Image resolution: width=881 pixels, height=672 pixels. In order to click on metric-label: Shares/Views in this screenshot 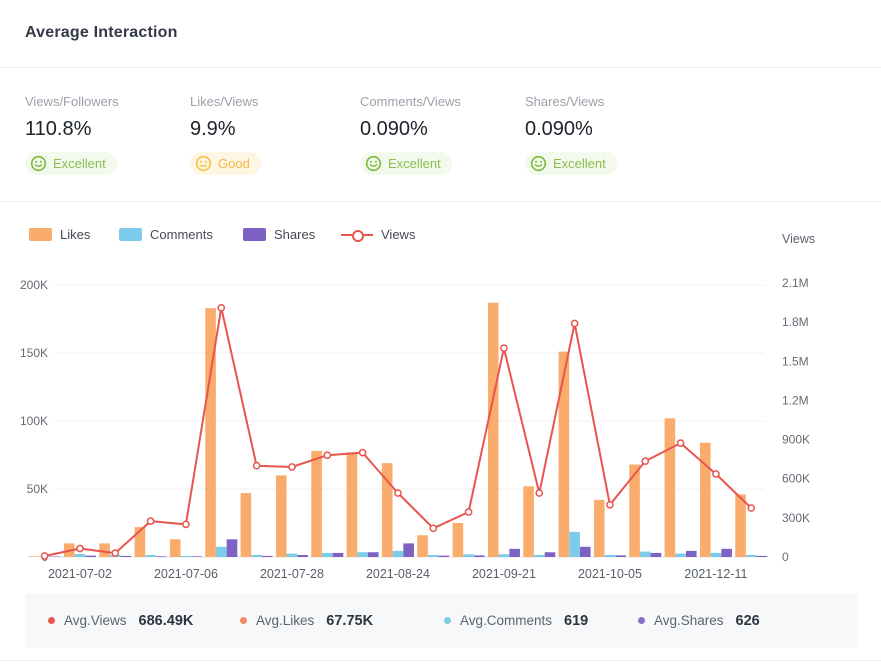, I will do `click(565, 101)`.